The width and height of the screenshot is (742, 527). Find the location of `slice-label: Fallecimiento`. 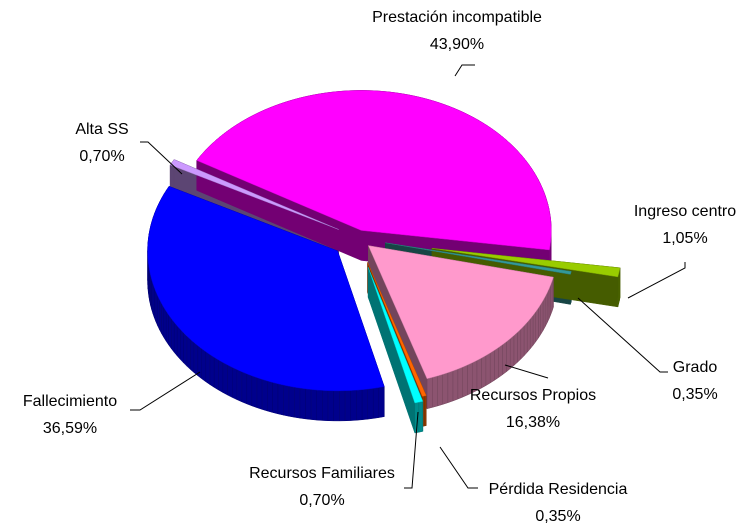

slice-label: Fallecimiento is located at coordinates (70, 401).